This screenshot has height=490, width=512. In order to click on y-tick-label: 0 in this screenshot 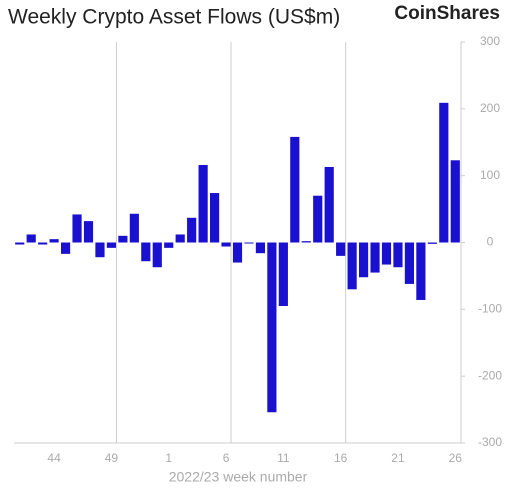, I will do `click(490, 242)`.